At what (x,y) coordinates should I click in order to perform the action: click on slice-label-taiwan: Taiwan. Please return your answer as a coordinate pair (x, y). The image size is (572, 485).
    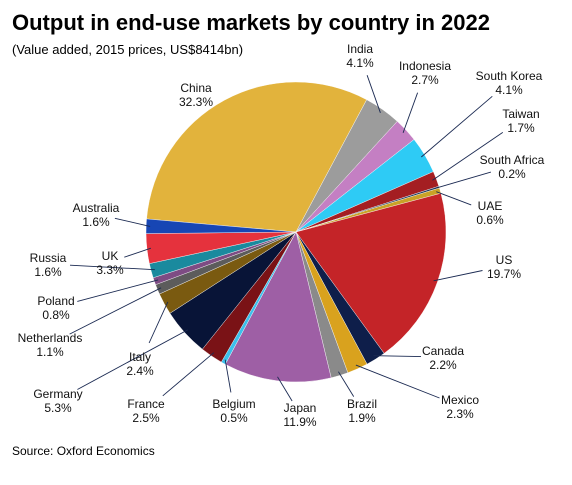
    Looking at the image, I should click on (520, 114).